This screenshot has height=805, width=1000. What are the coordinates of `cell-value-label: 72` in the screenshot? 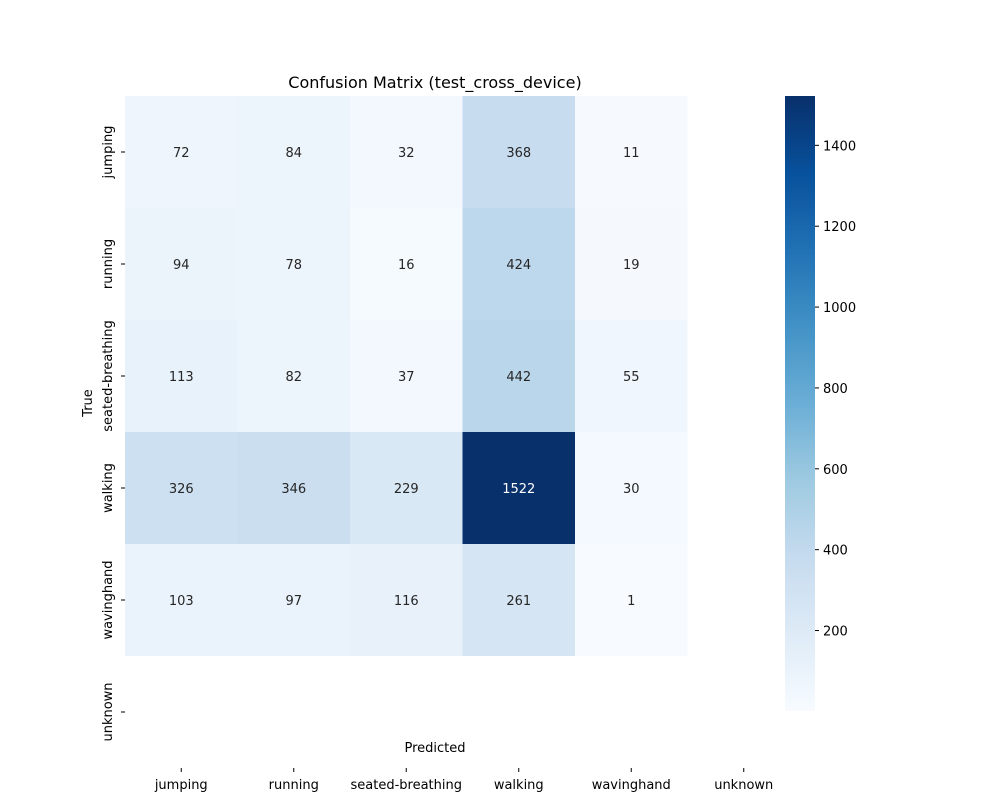 It's located at (181, 153).